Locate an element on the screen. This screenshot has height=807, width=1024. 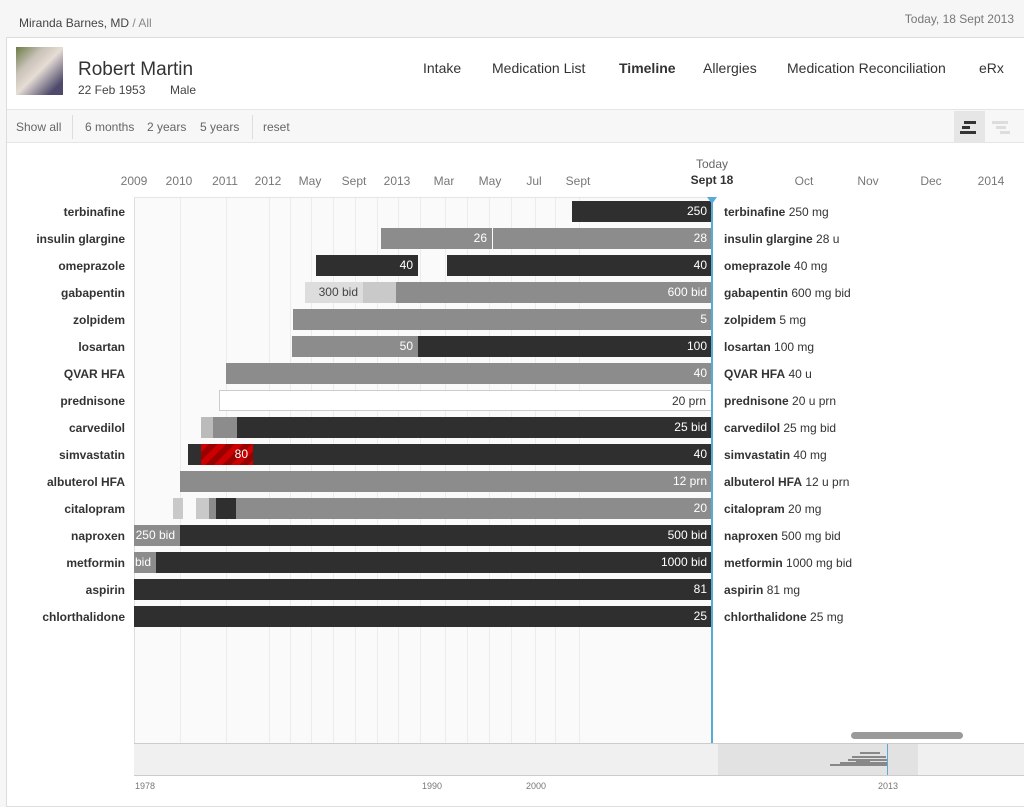
6-months-button: 6 months is located at coordinates (110, 127).